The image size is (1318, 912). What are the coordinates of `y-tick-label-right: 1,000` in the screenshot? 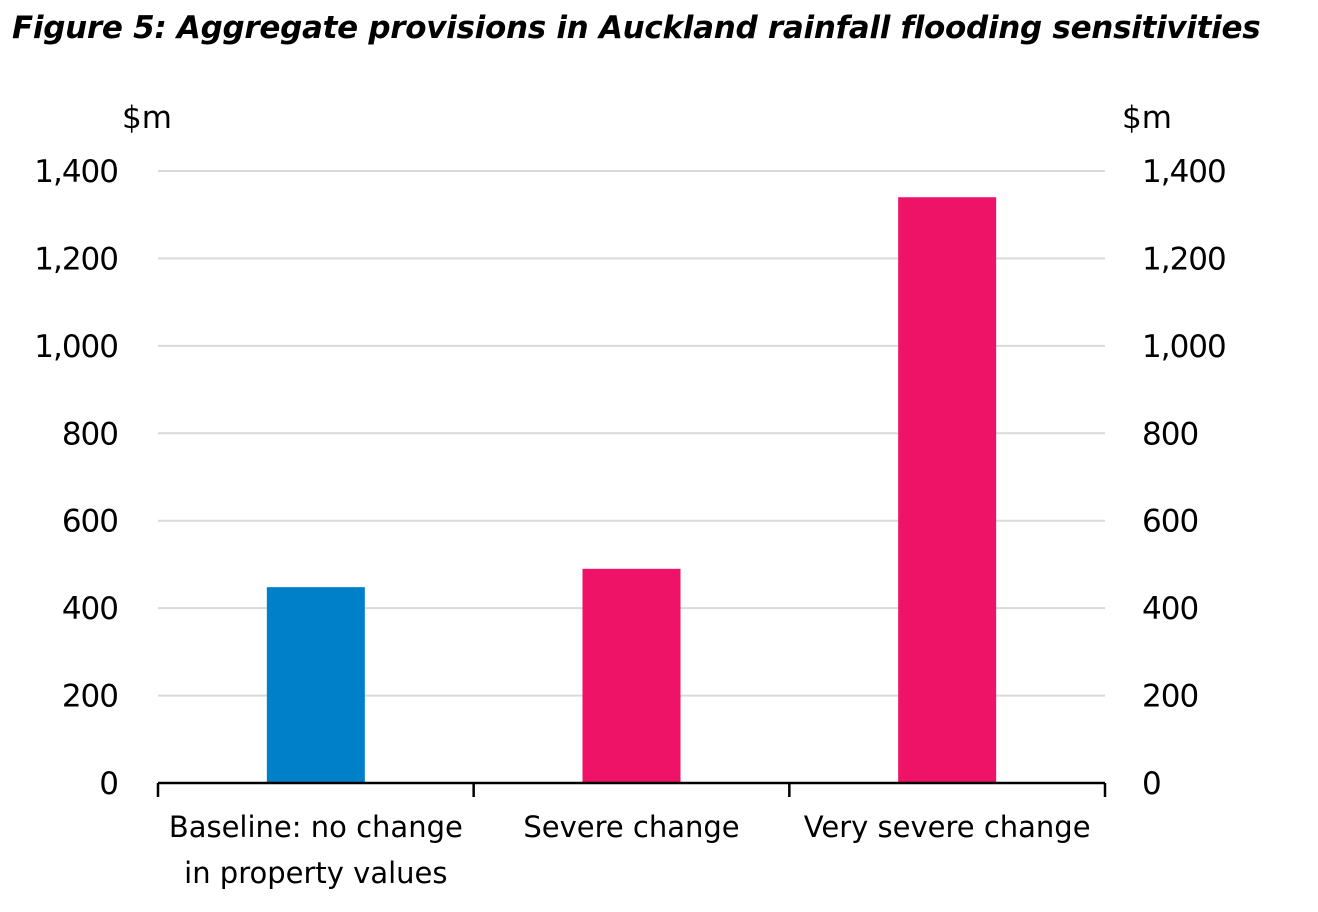 It's located at (1184, 347).